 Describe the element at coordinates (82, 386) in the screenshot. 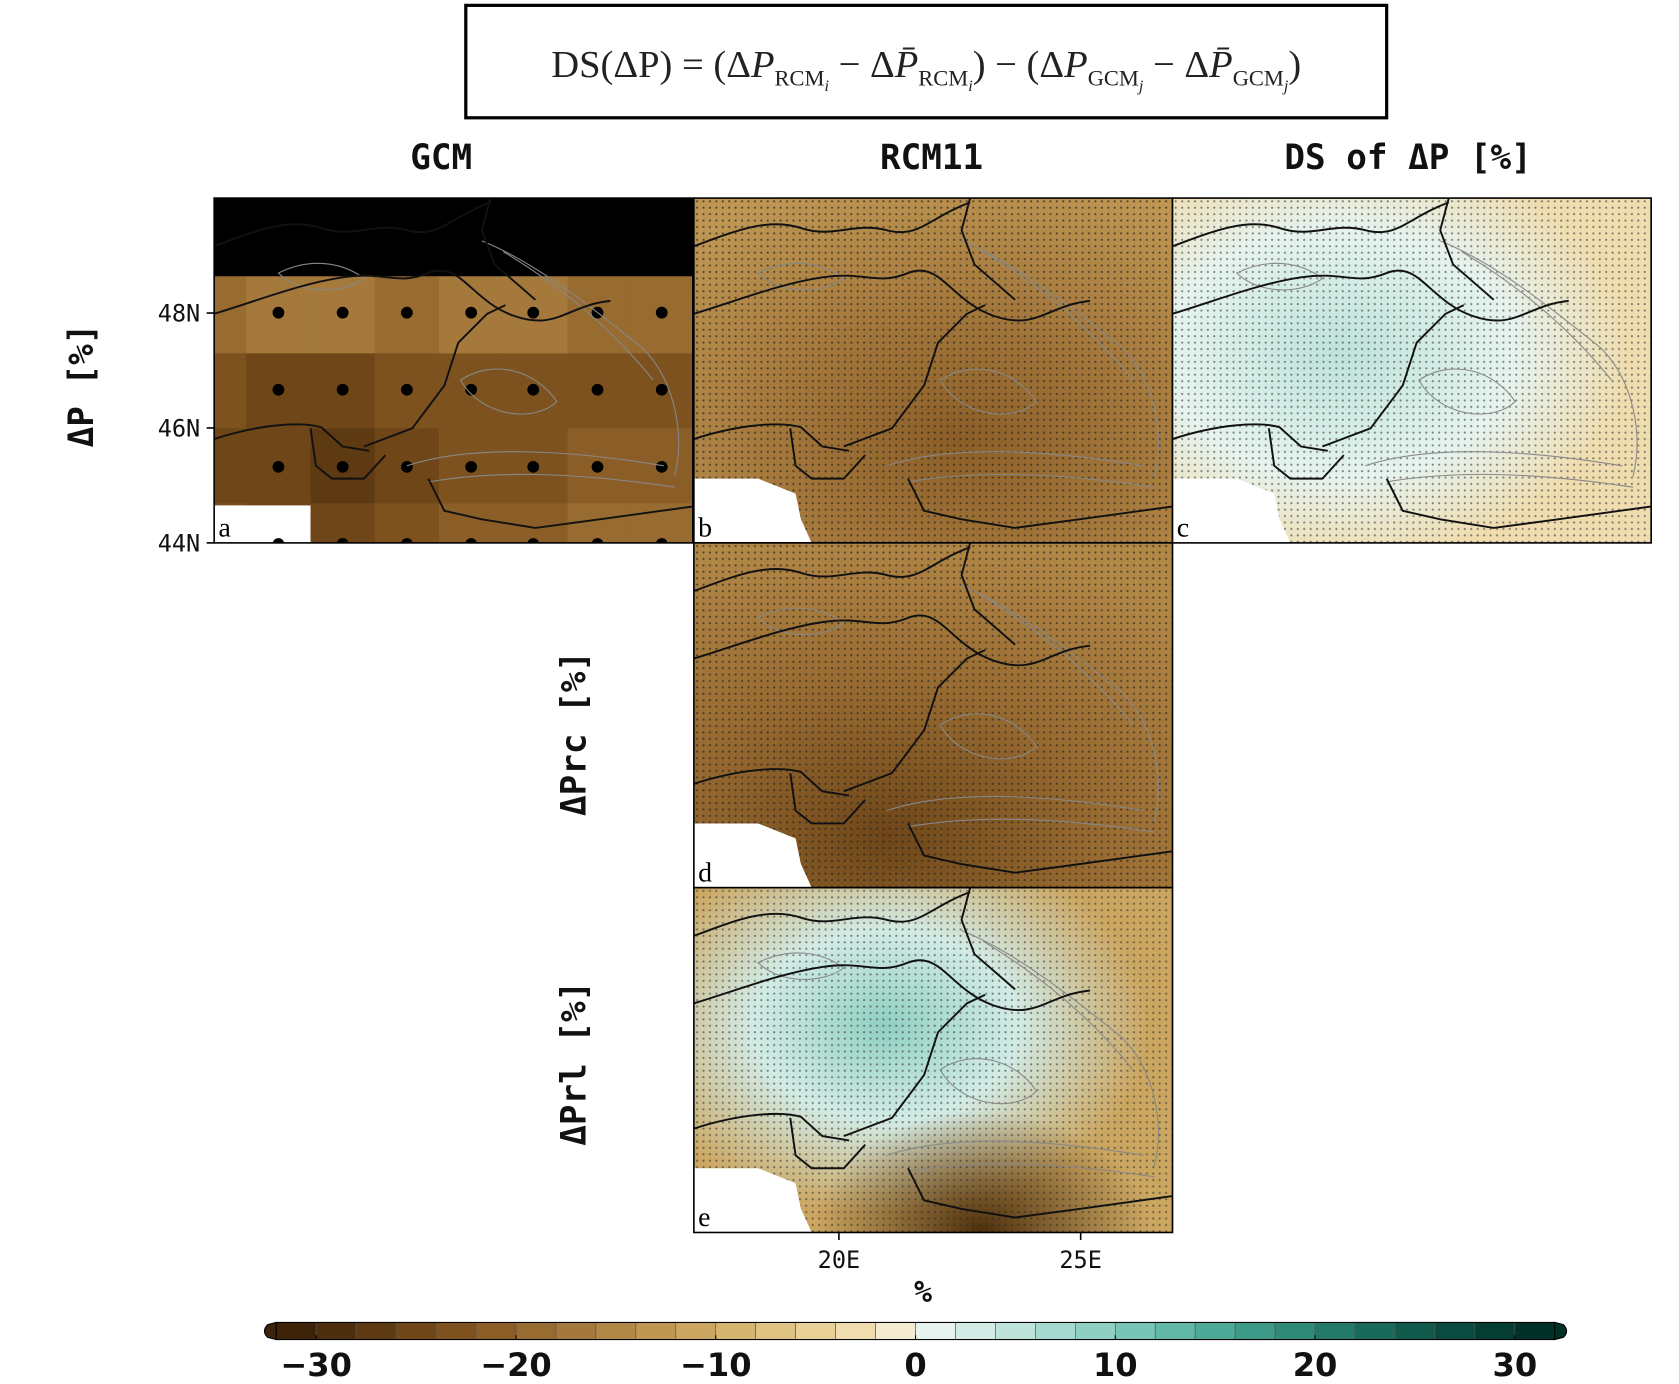

I see `row-label: ΔP [%]` at that location.